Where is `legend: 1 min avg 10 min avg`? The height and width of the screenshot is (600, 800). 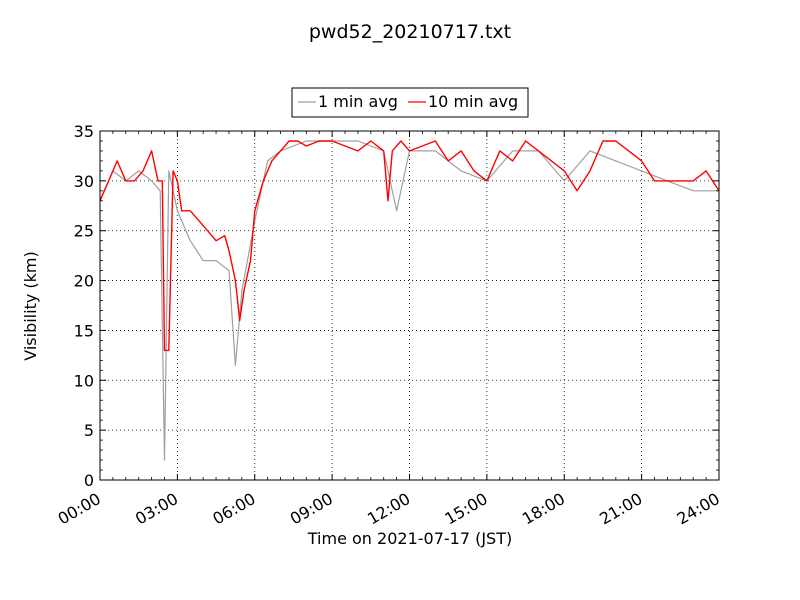 legend: 1 min avg 10 min avg is located at coordinates (410, 102).